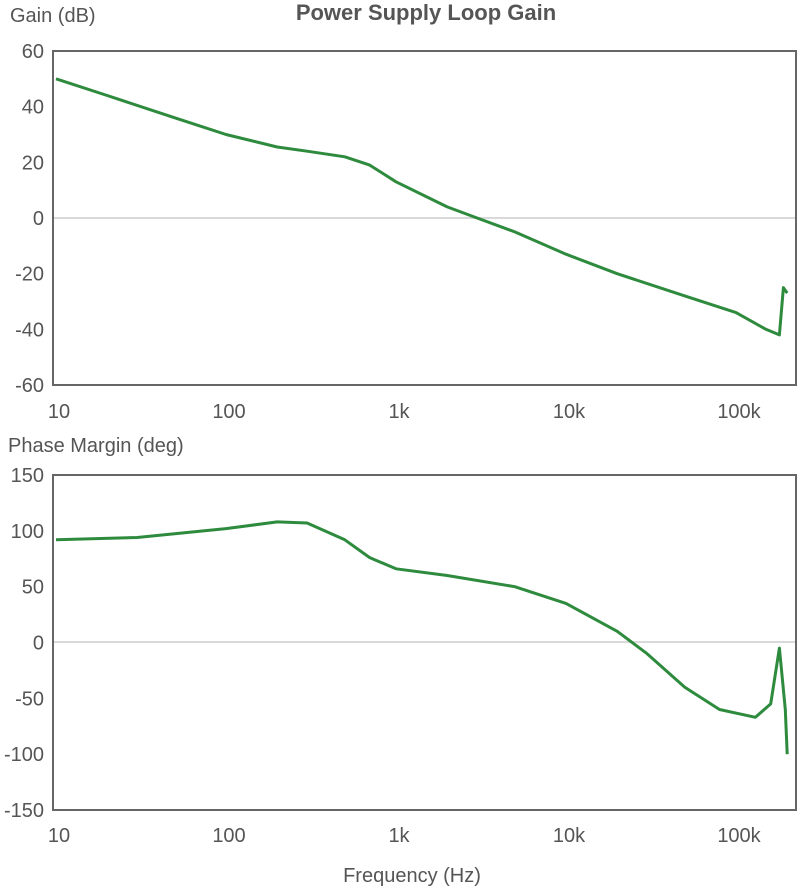 The width and height of the screenshot is (800, 890). What do you see at coordinates (29, 699) in the screenshot?
I see `y-tick-label: -50` at bounding box center [29, 699].